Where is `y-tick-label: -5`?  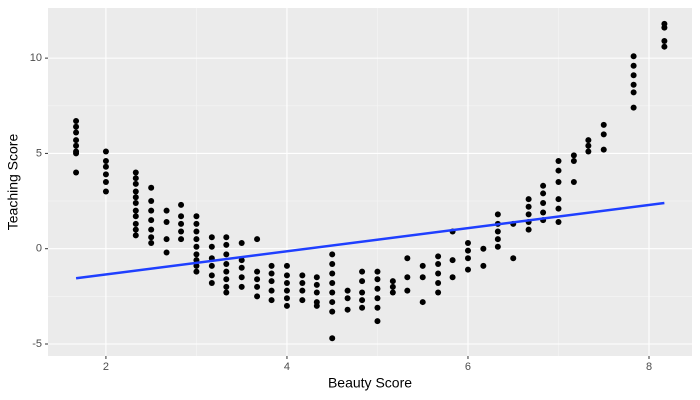
y-tick-label: -5 is located at coordinates (37, 344).